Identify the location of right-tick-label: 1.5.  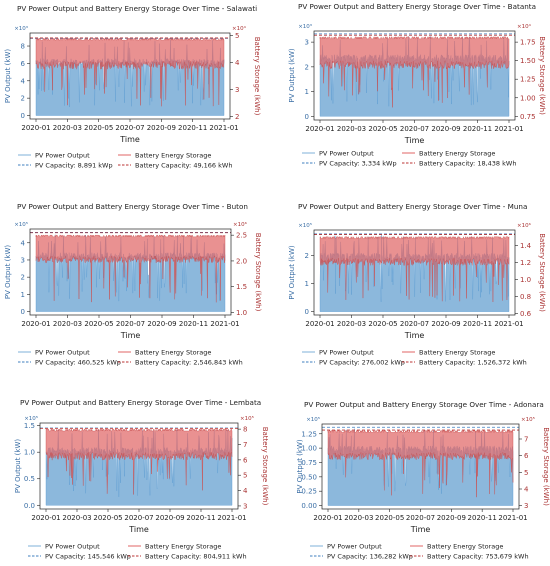
(241, 287).